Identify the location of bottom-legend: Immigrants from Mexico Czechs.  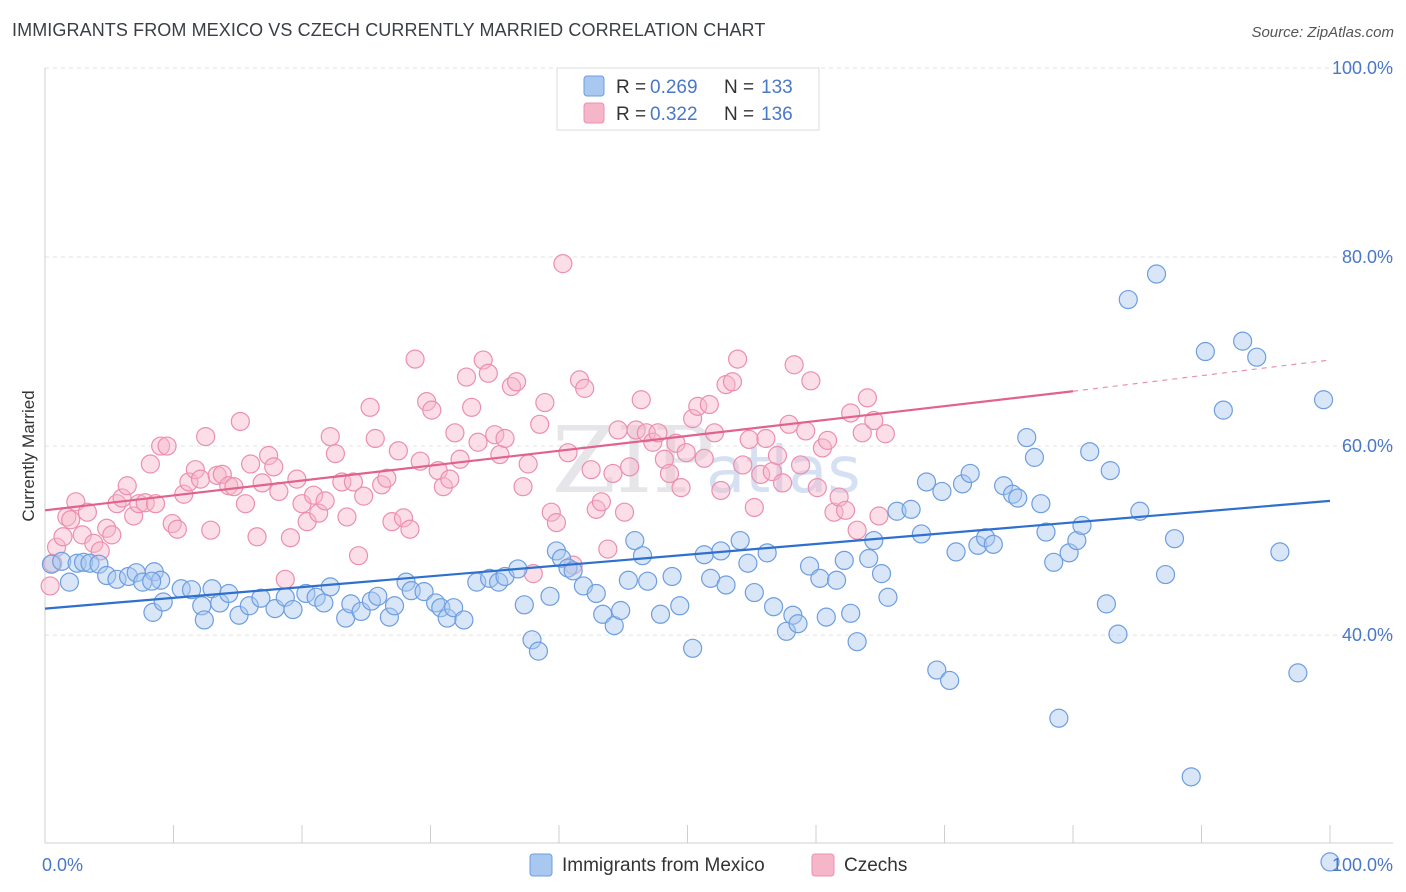
(718, 865).